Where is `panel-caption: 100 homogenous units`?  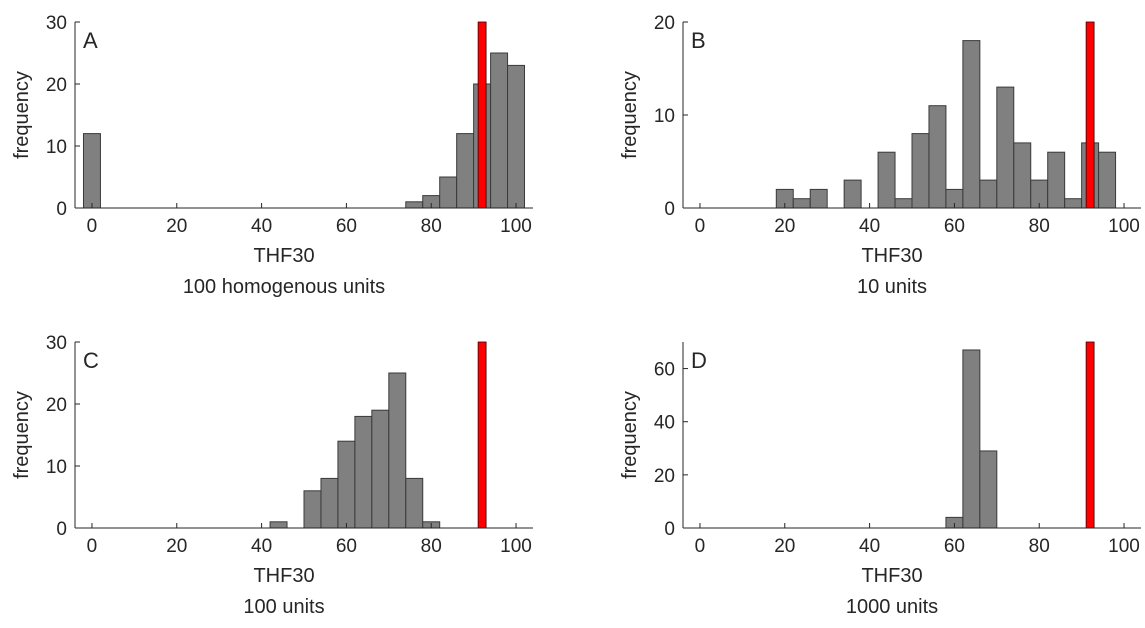
panel-caption: 100 homogenous units is located at coordinates (284, 287).